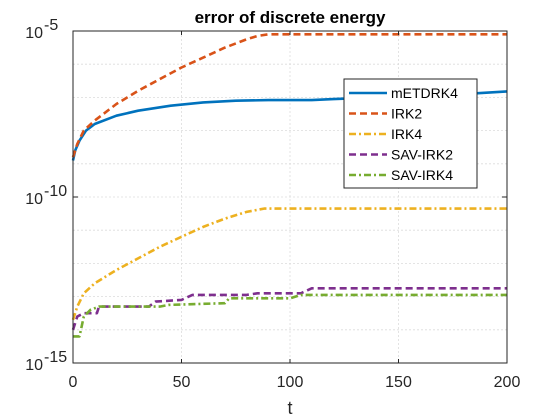  Describe the element at coordinates (73, 382) in the screenshot. I see `x-tick-label: 0` at that location.